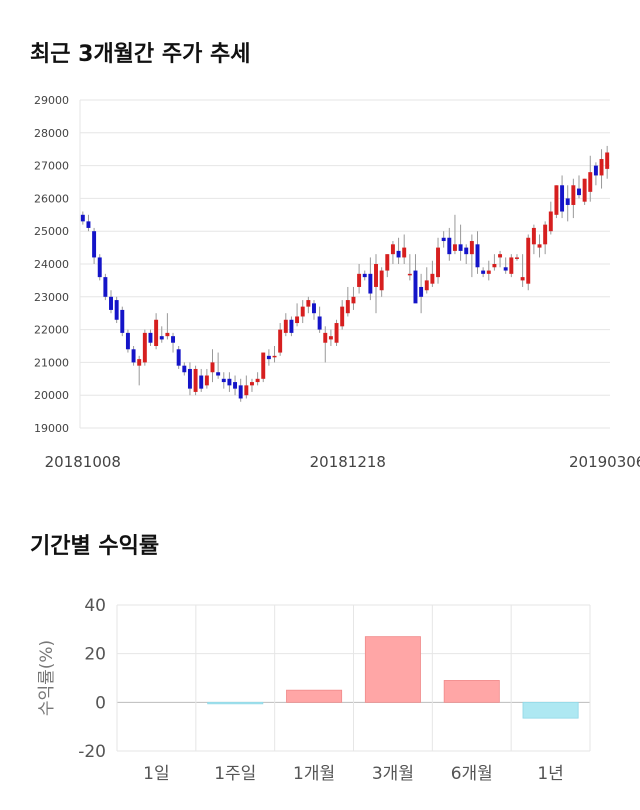 The width and height of the screenshot is (640, 810). Describe the element at coordinates (235, 774) in the screenshot. I see `x-tick-label: 1주일` at that location.